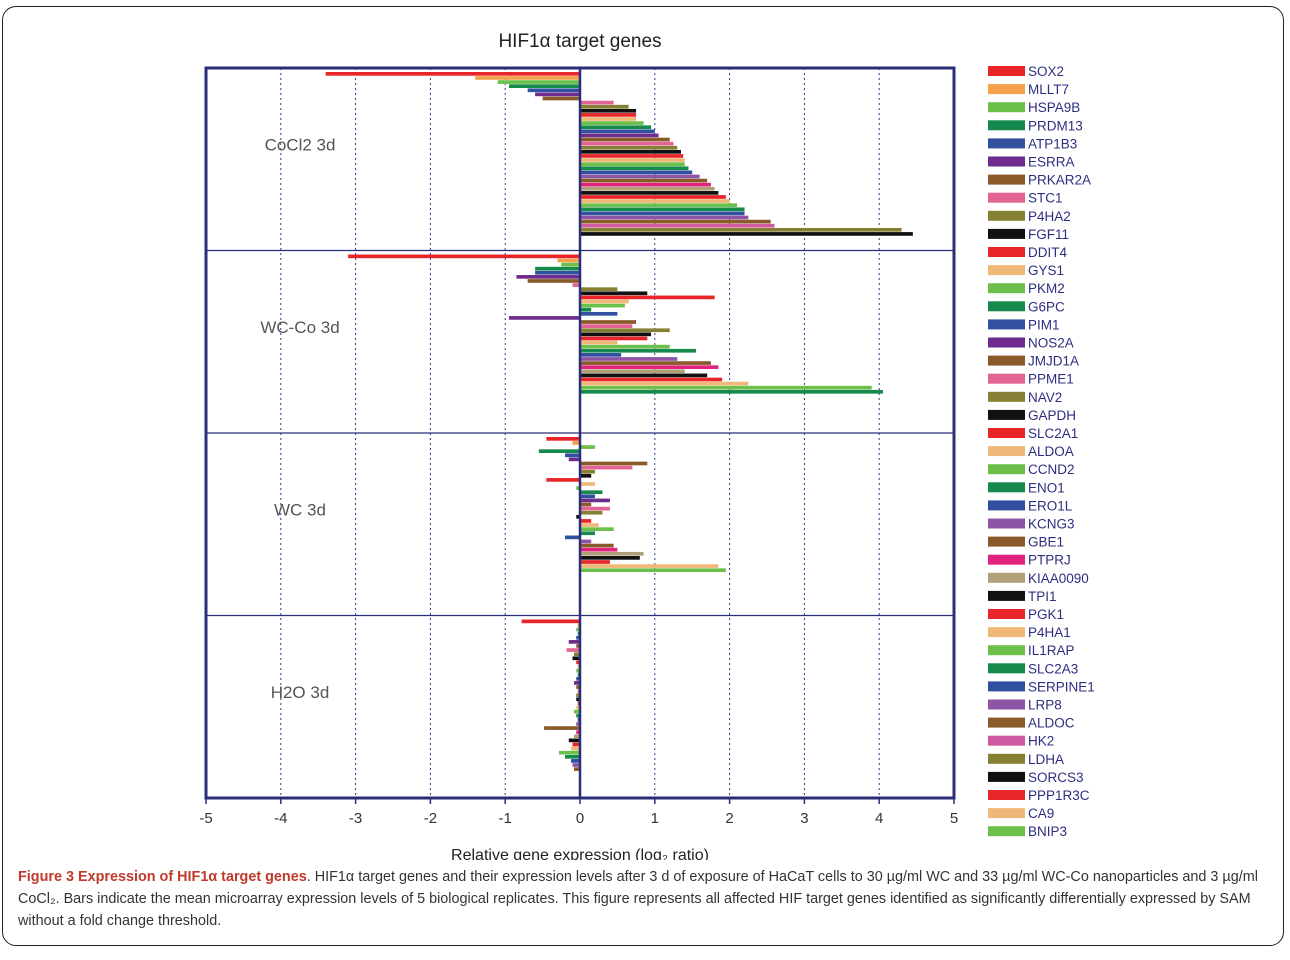  I want to click on legend-label: ALDOC, so click(1051, 723).